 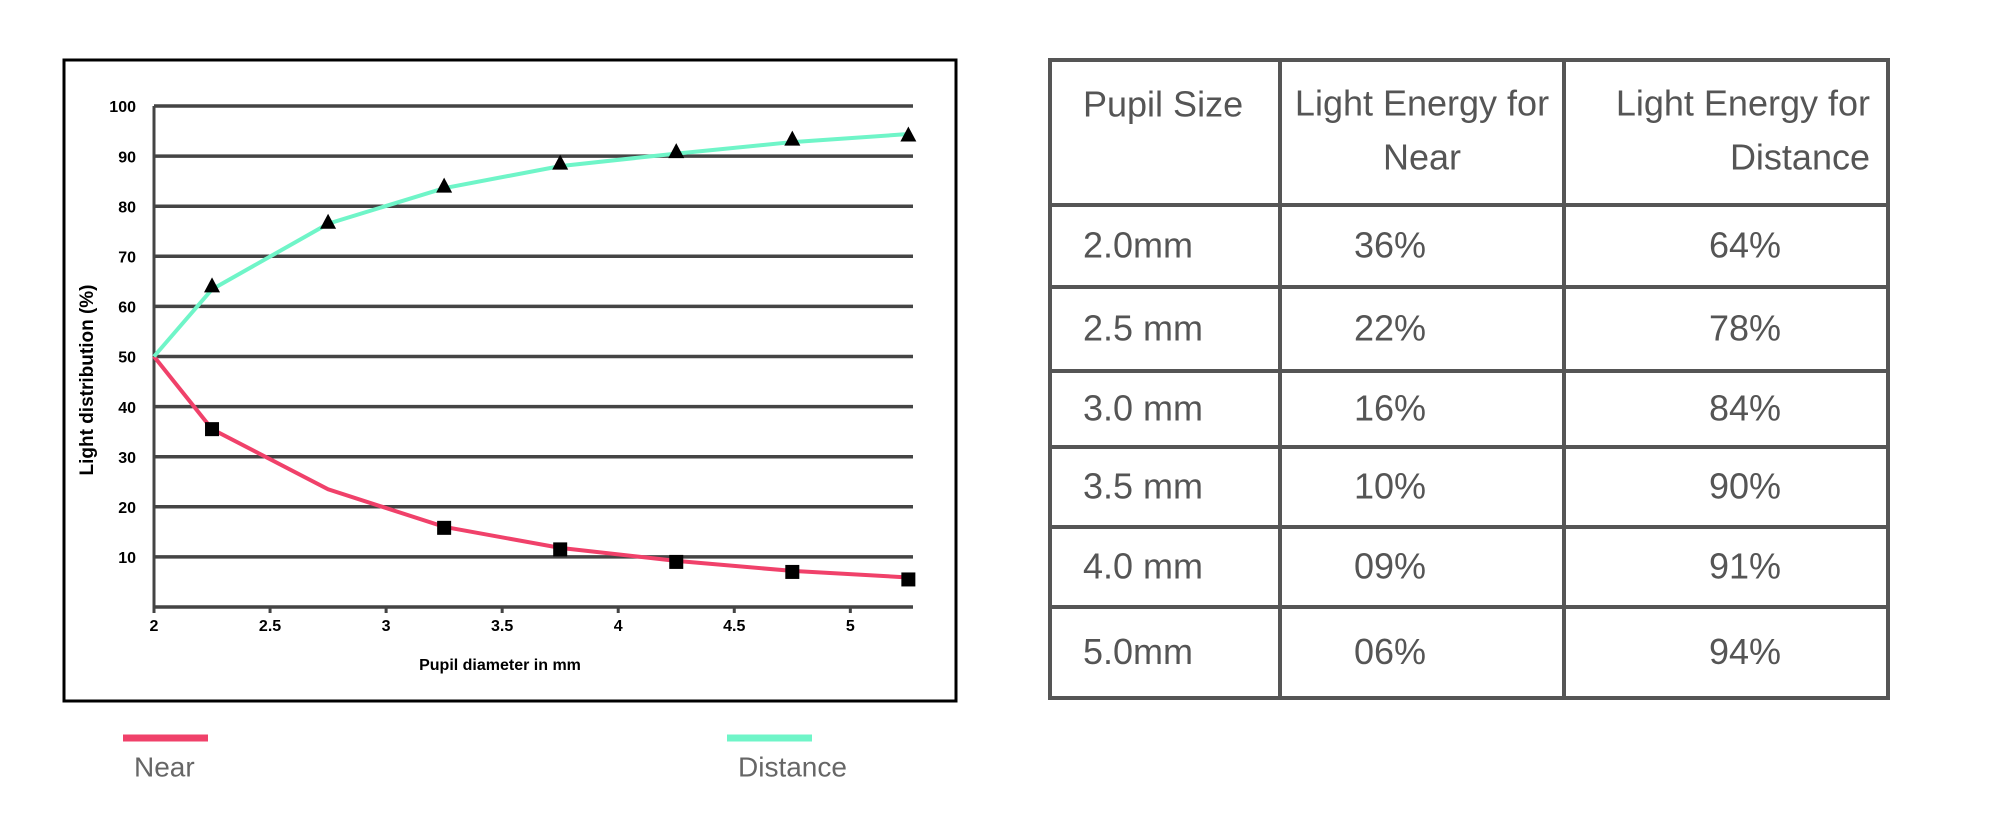 I want to click on x-tick-label: 3, so click(x=386, y=626).